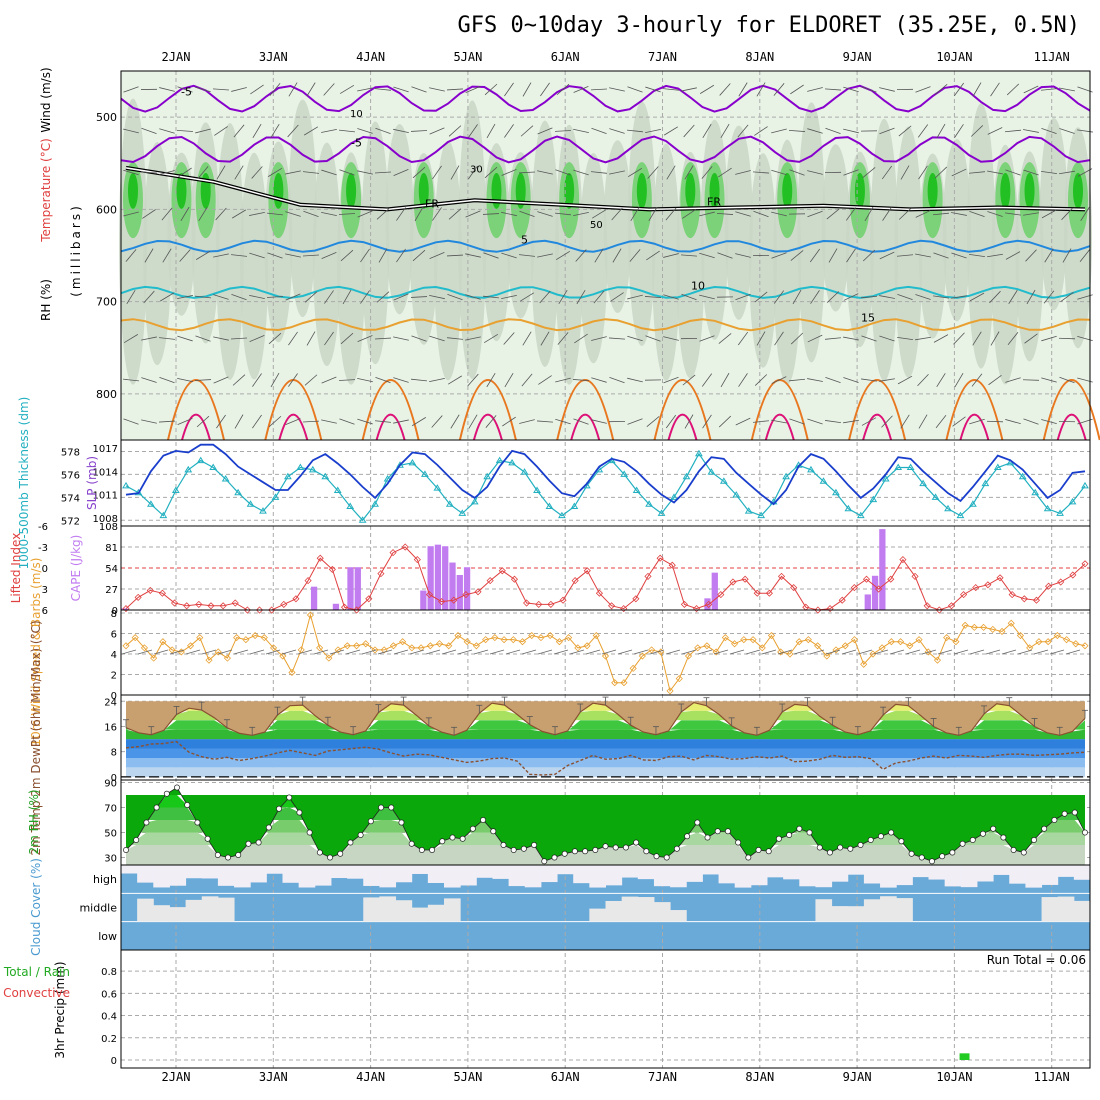 This screenshot has width=1100, height=1100. What do you see at coordinates (109, 1039) in the screenshot?
I see `precip-tick-label: 0.2` at bounding box center [109, 1039].